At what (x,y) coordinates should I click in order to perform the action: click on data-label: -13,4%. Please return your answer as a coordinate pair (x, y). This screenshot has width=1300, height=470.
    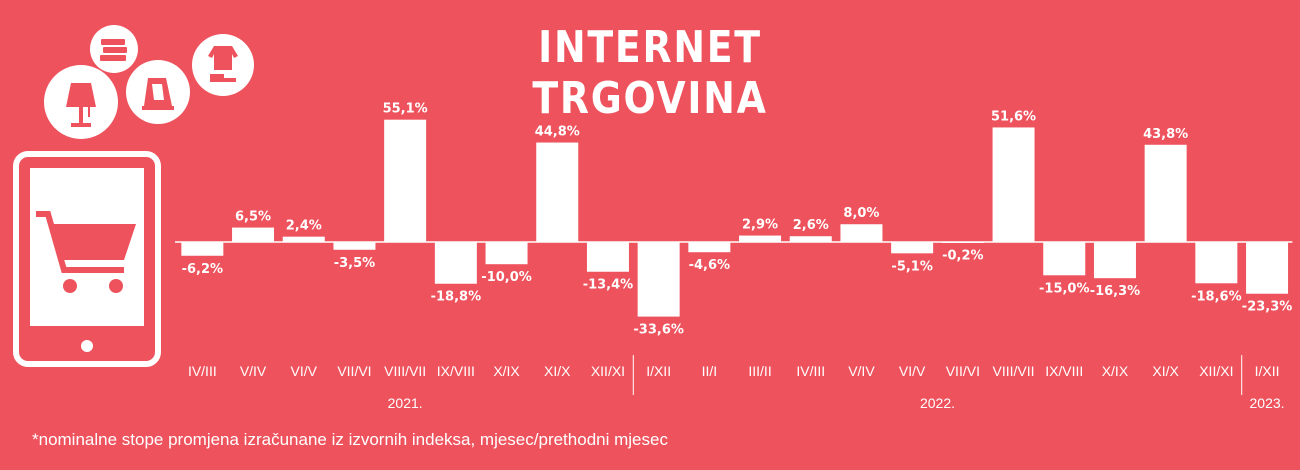
    Looking at the image, I should click on (608, 285).